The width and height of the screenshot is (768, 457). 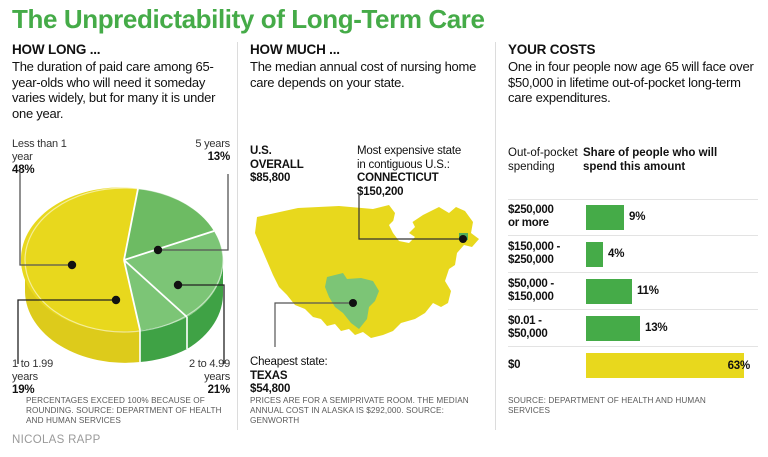 What do you see at coordinates (531, 284) in the screenshot?
I see `bar-label-line1: $50,000 -` at bounding box center [531, 284].